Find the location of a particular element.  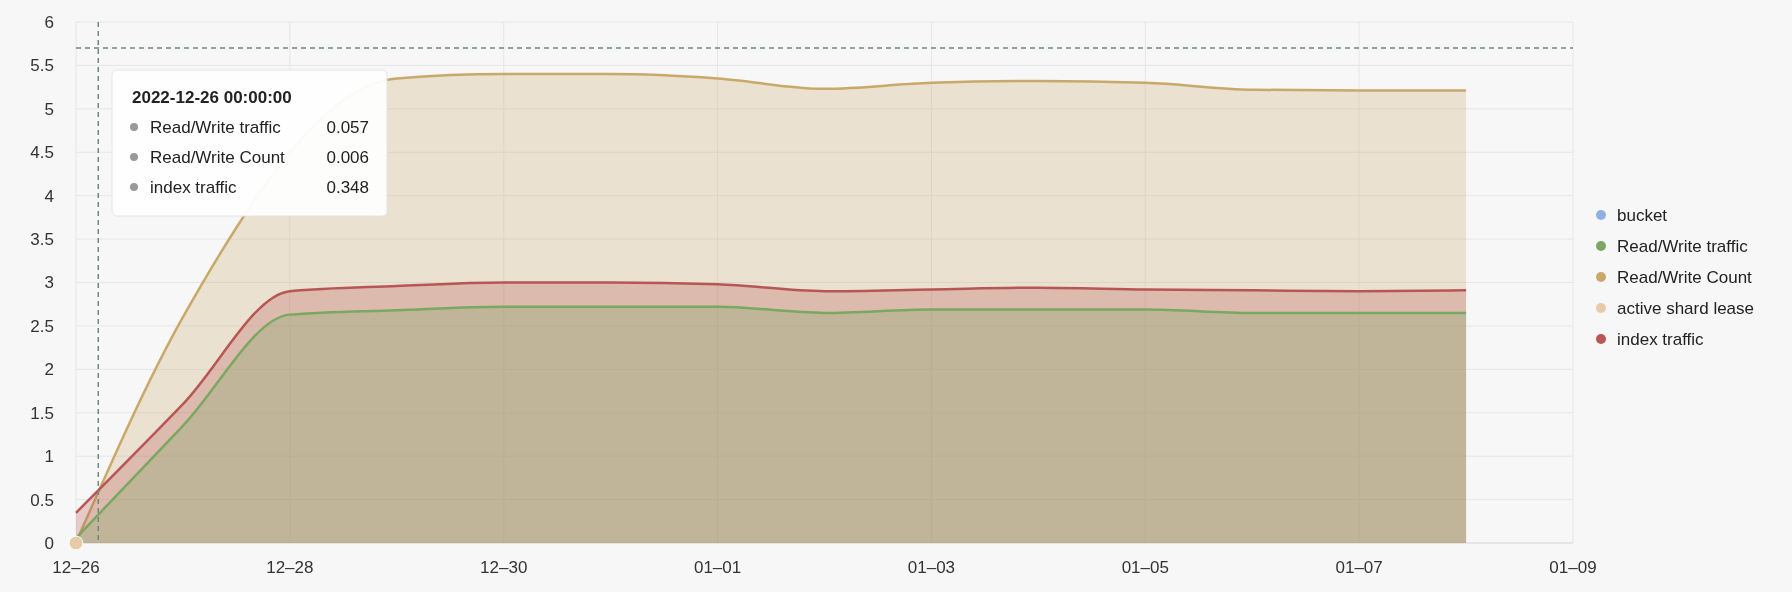

y-tick-label: 0.5 is located at coordinates (42, 500).